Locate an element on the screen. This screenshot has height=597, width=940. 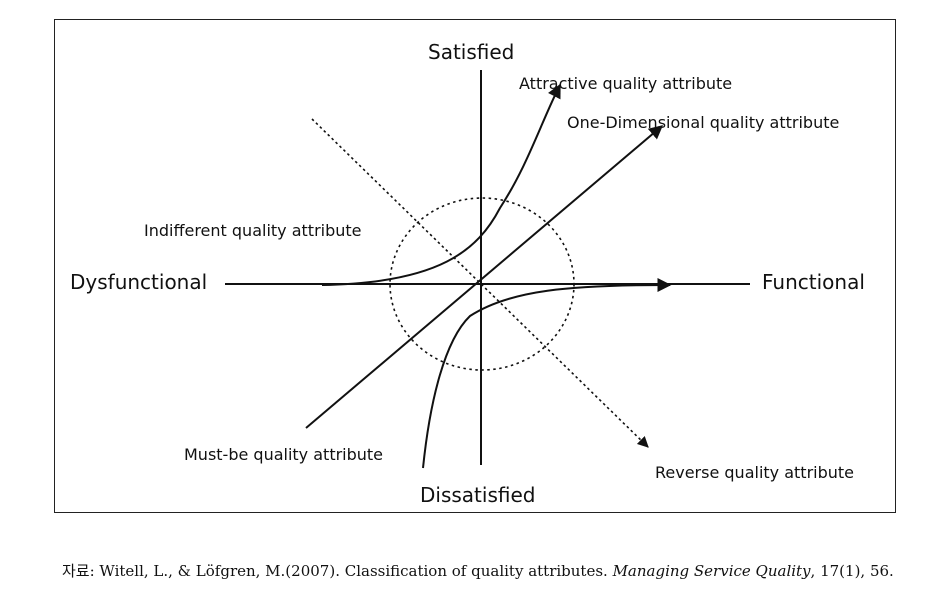
functional-label: Functional is located at coordinates (813, 282).